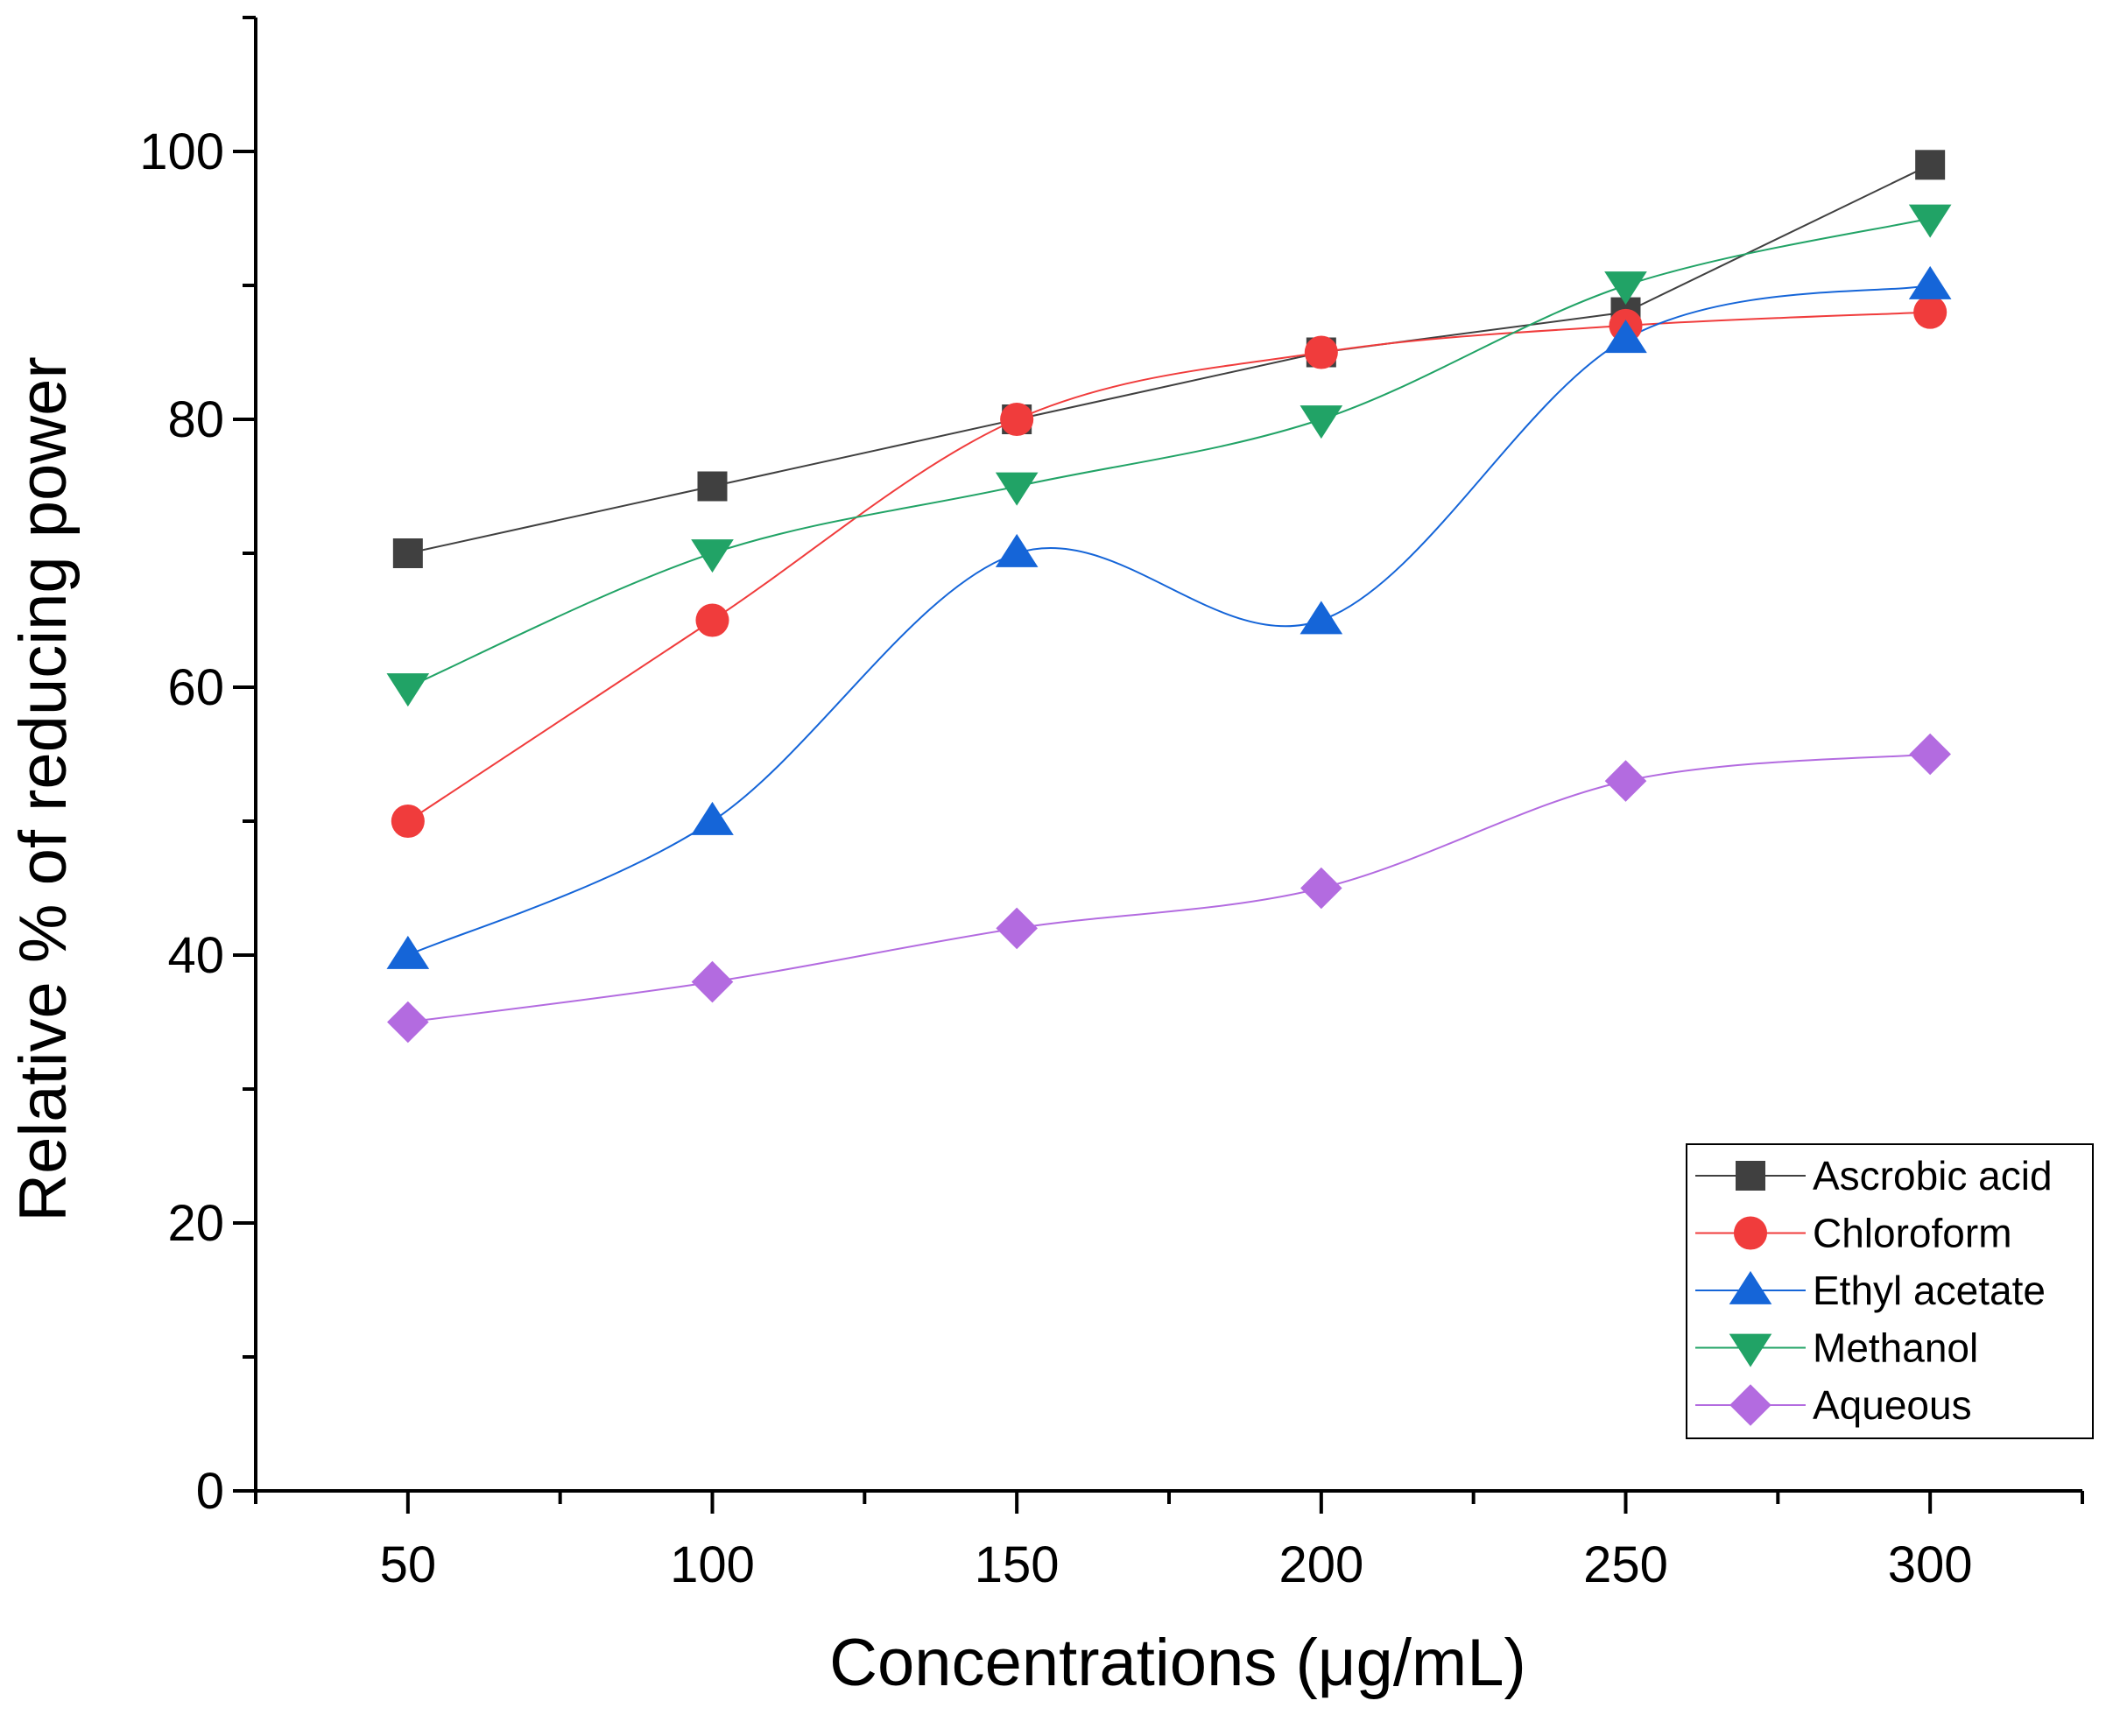  Describe the element at coordinates (43, 789) in the screenshot. I see `y-axis-title: Relative % of reducing power` at that location.